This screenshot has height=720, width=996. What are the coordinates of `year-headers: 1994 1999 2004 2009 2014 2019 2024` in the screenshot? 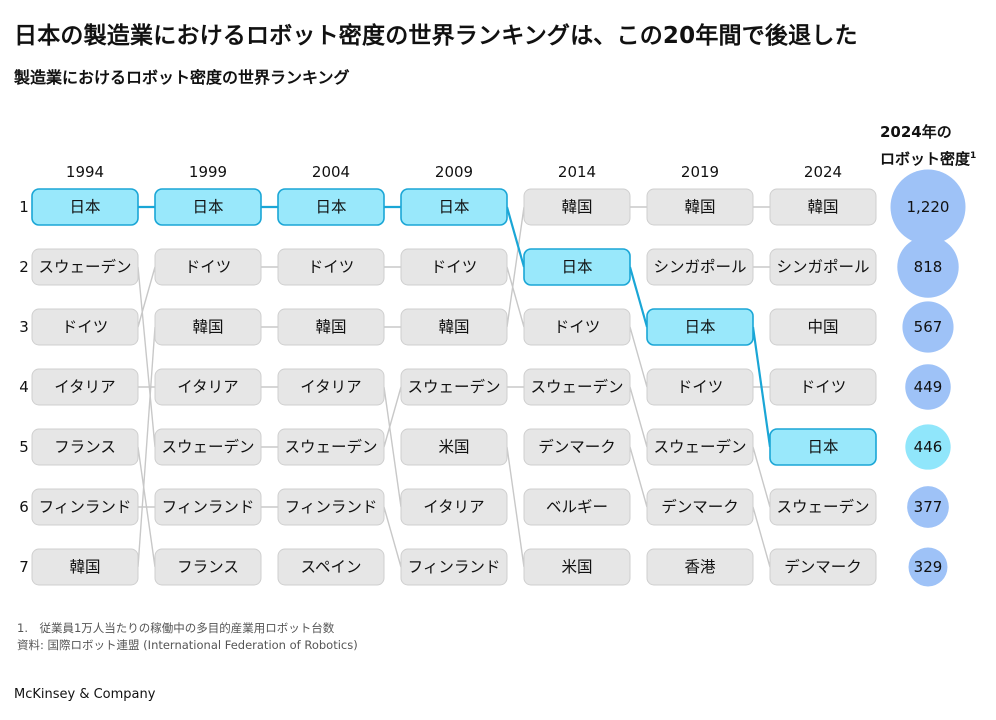 It's located at (454, 172).